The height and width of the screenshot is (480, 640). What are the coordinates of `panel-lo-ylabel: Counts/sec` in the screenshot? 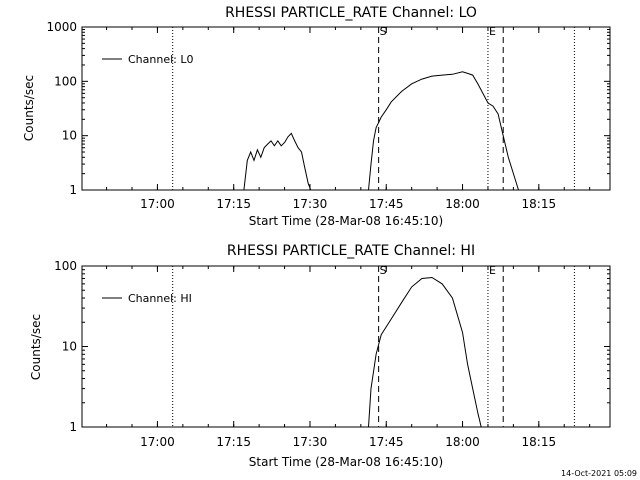 It's located at (29, 108).